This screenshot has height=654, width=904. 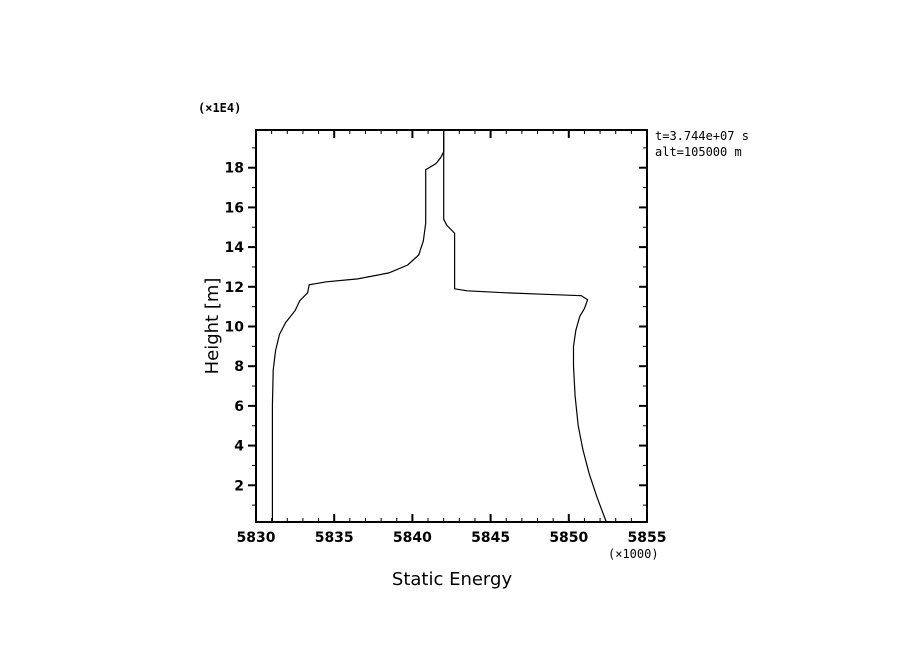 I want to click on x-tick-label: 5855, so click(x=647, y=538).